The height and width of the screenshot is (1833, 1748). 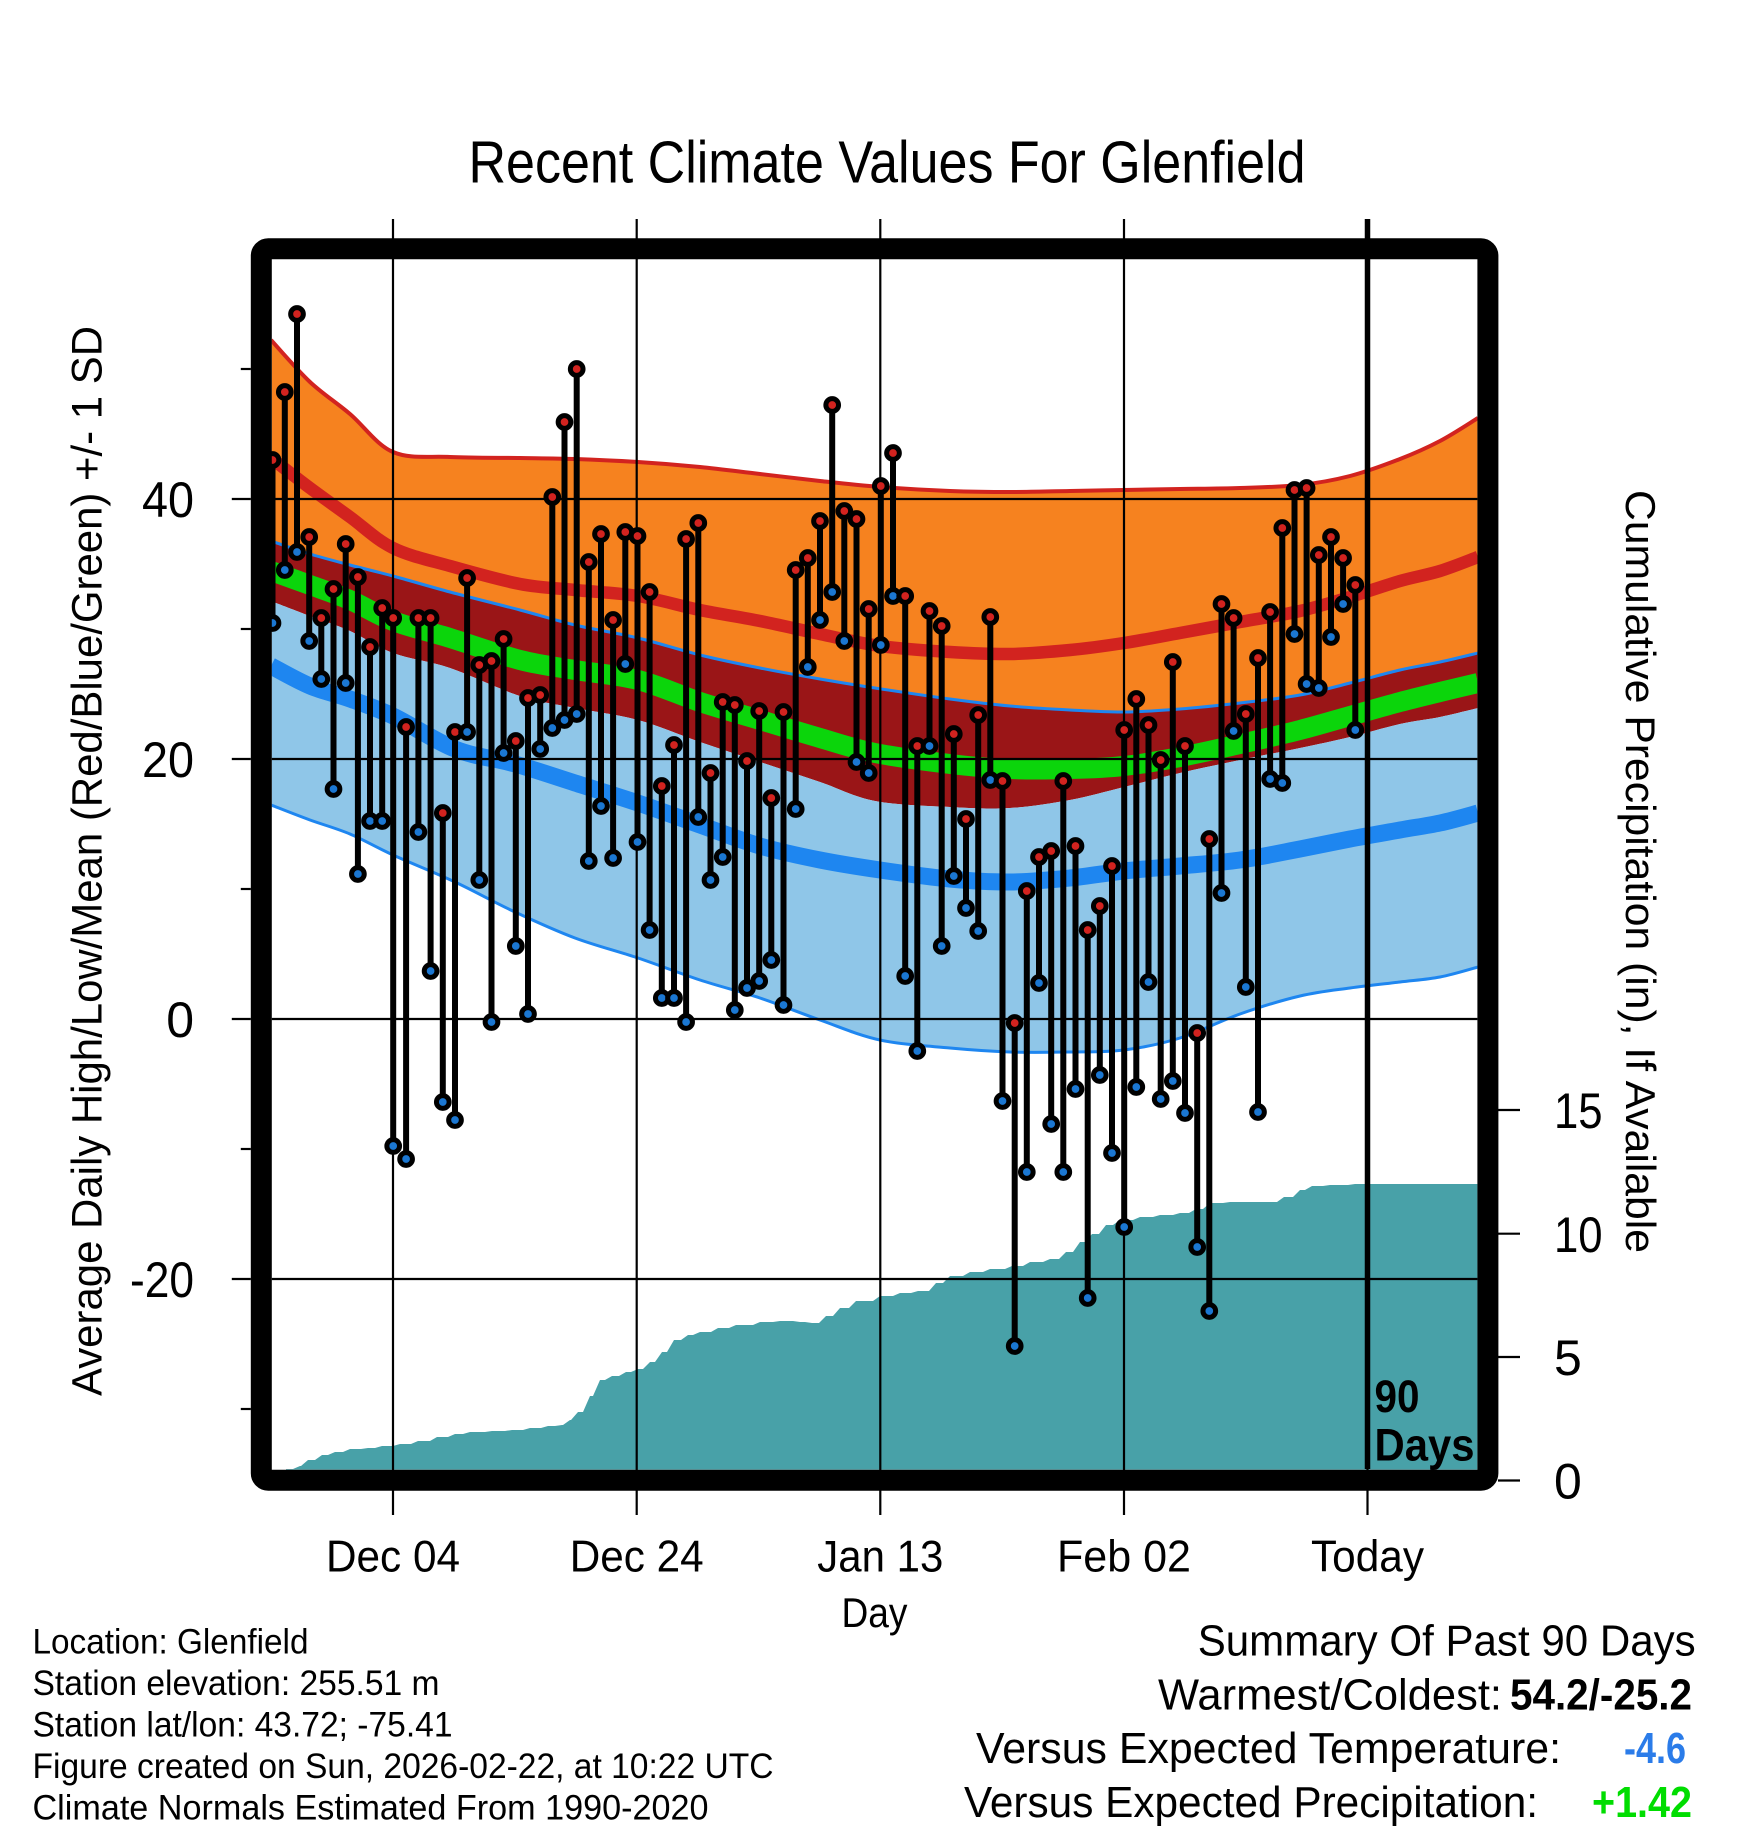 I want to click on svg-text: Station lat/lon: 43.72; -75.41, so click(x=243, y=1725).